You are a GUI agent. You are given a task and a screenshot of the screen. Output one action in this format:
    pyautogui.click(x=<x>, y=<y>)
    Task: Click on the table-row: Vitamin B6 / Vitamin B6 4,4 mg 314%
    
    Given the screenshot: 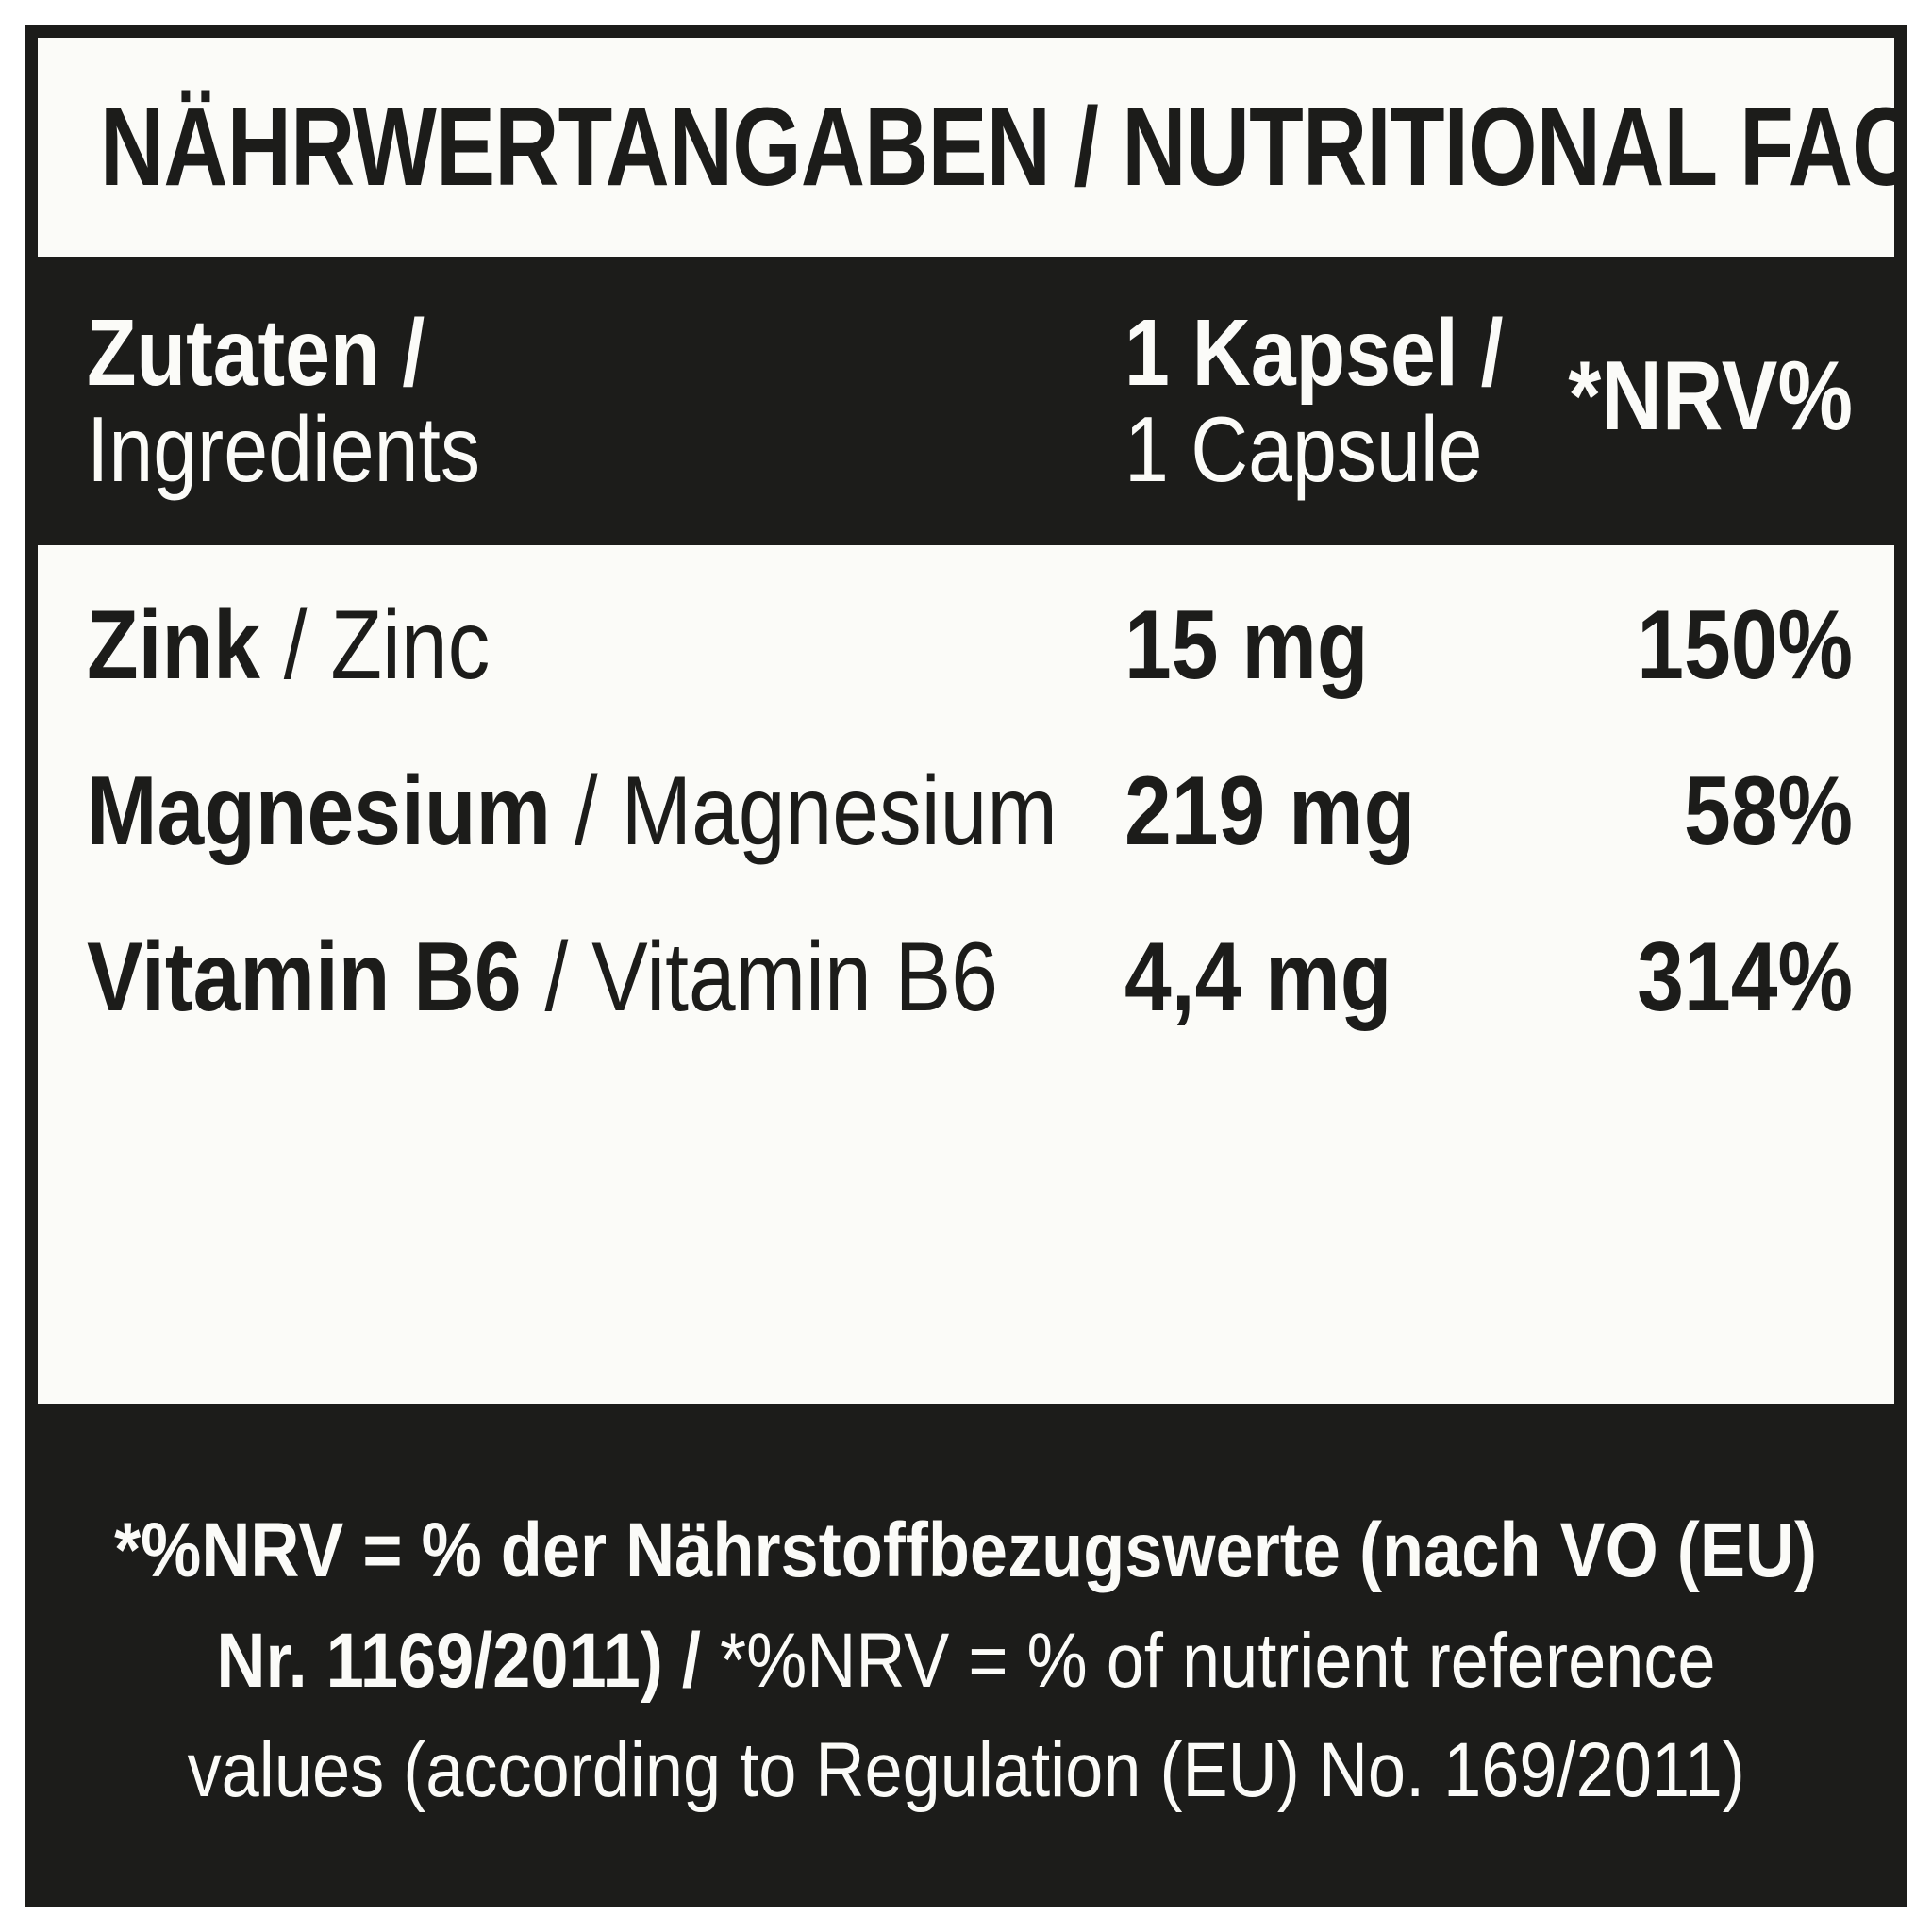 What is the action you would take?
    pyautogui.click(x=970, y=1011)
    